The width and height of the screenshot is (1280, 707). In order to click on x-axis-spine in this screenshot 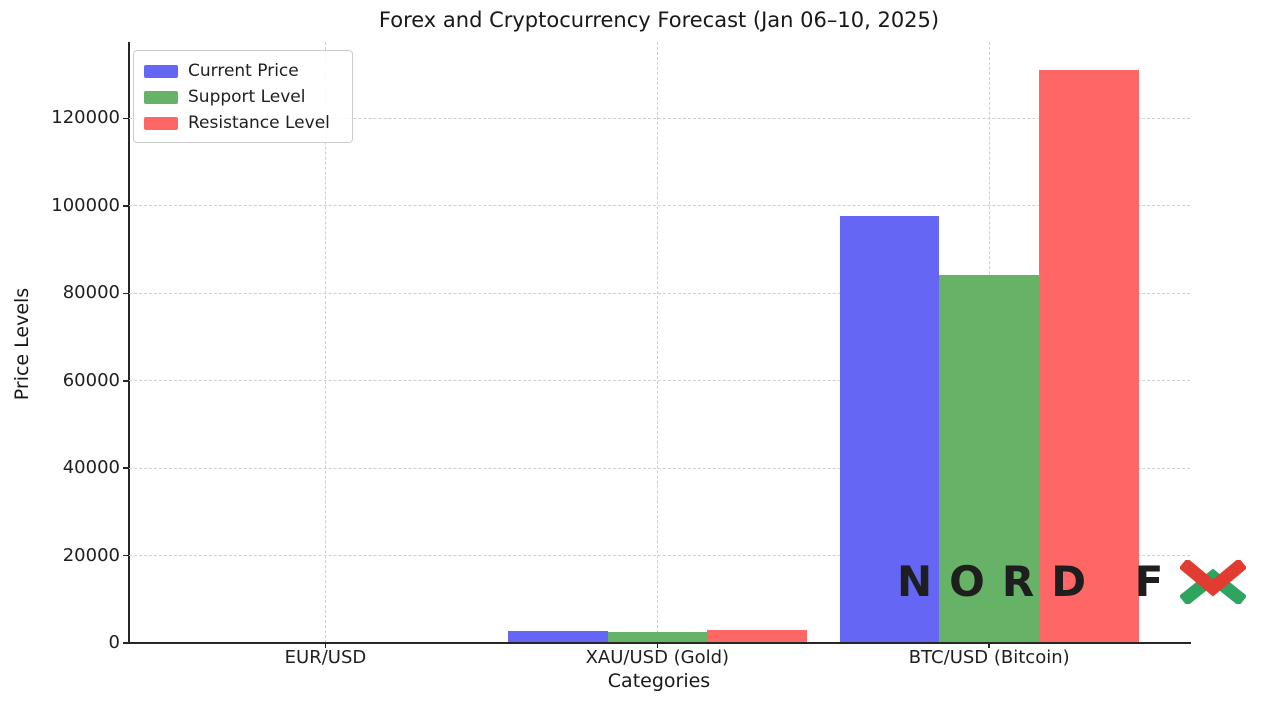, I will do `click(659, 643)`.